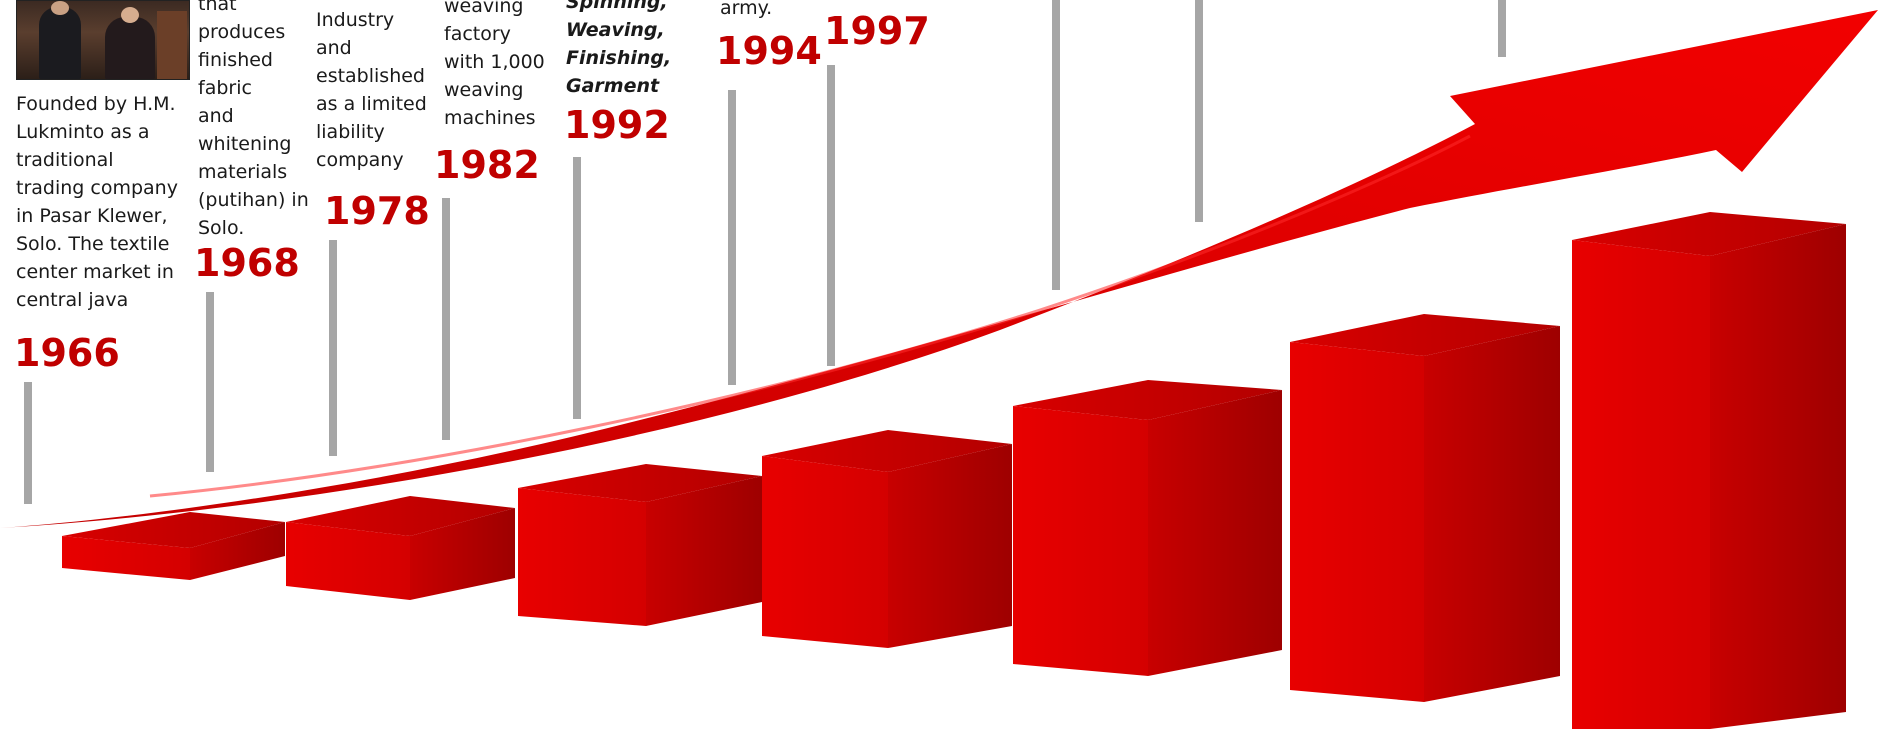  Describe the element at coordinates (615, 30) in the screenshot. I see `description-line: Weaving,` at that location.